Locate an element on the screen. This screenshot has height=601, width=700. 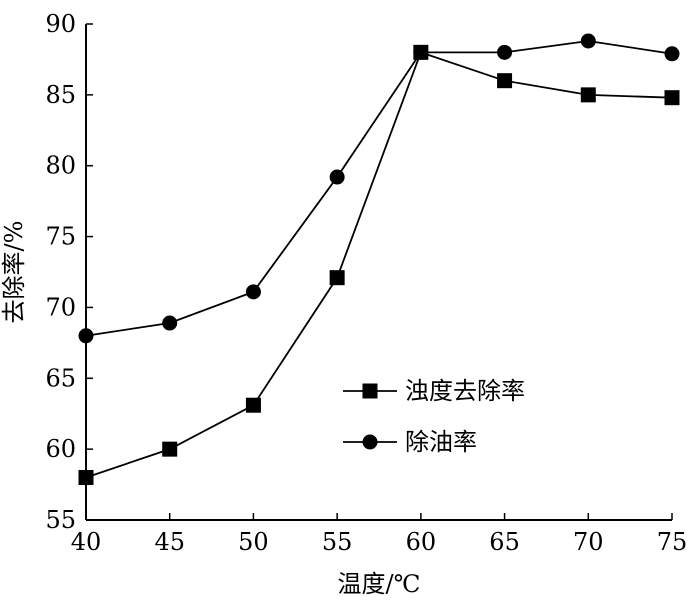
x-tick-label: 55 is located at coordinates (337, 542).